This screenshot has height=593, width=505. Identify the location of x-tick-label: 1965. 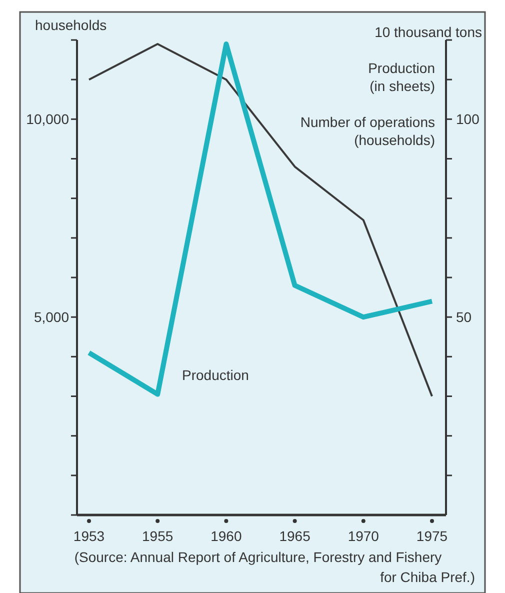
(295, 536).